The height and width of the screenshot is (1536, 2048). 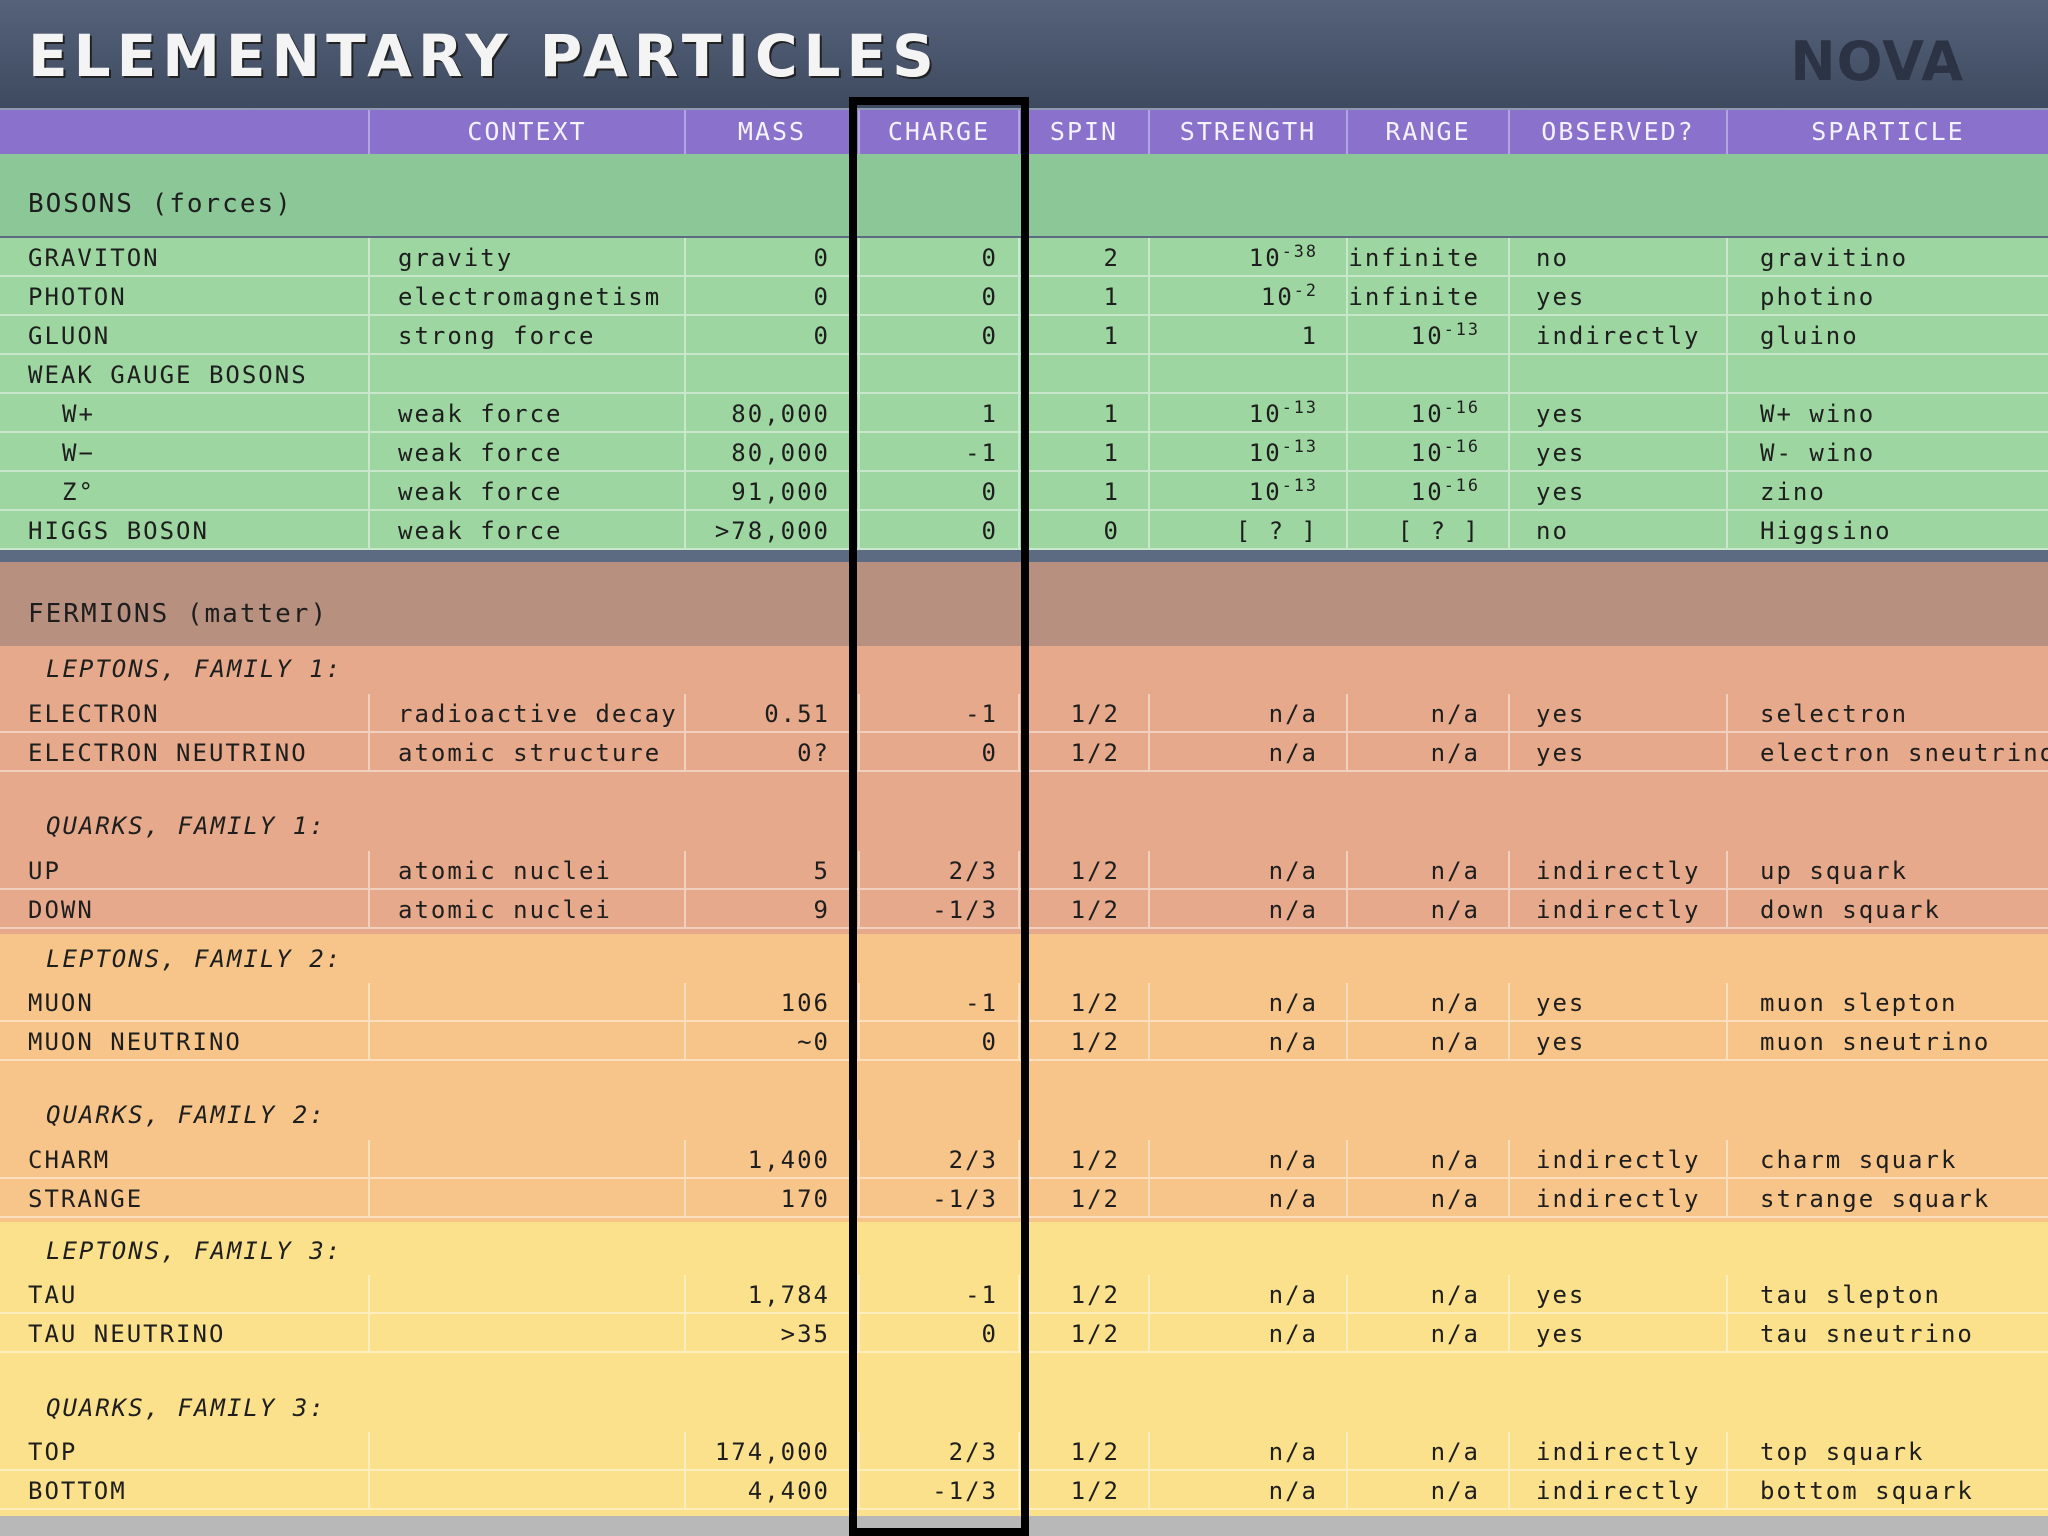 What do you see at coordinates (1842, 1452) in the screenshot?
I see `cell-sparticle-value: top squark` at bounding box center [1842, 1452].